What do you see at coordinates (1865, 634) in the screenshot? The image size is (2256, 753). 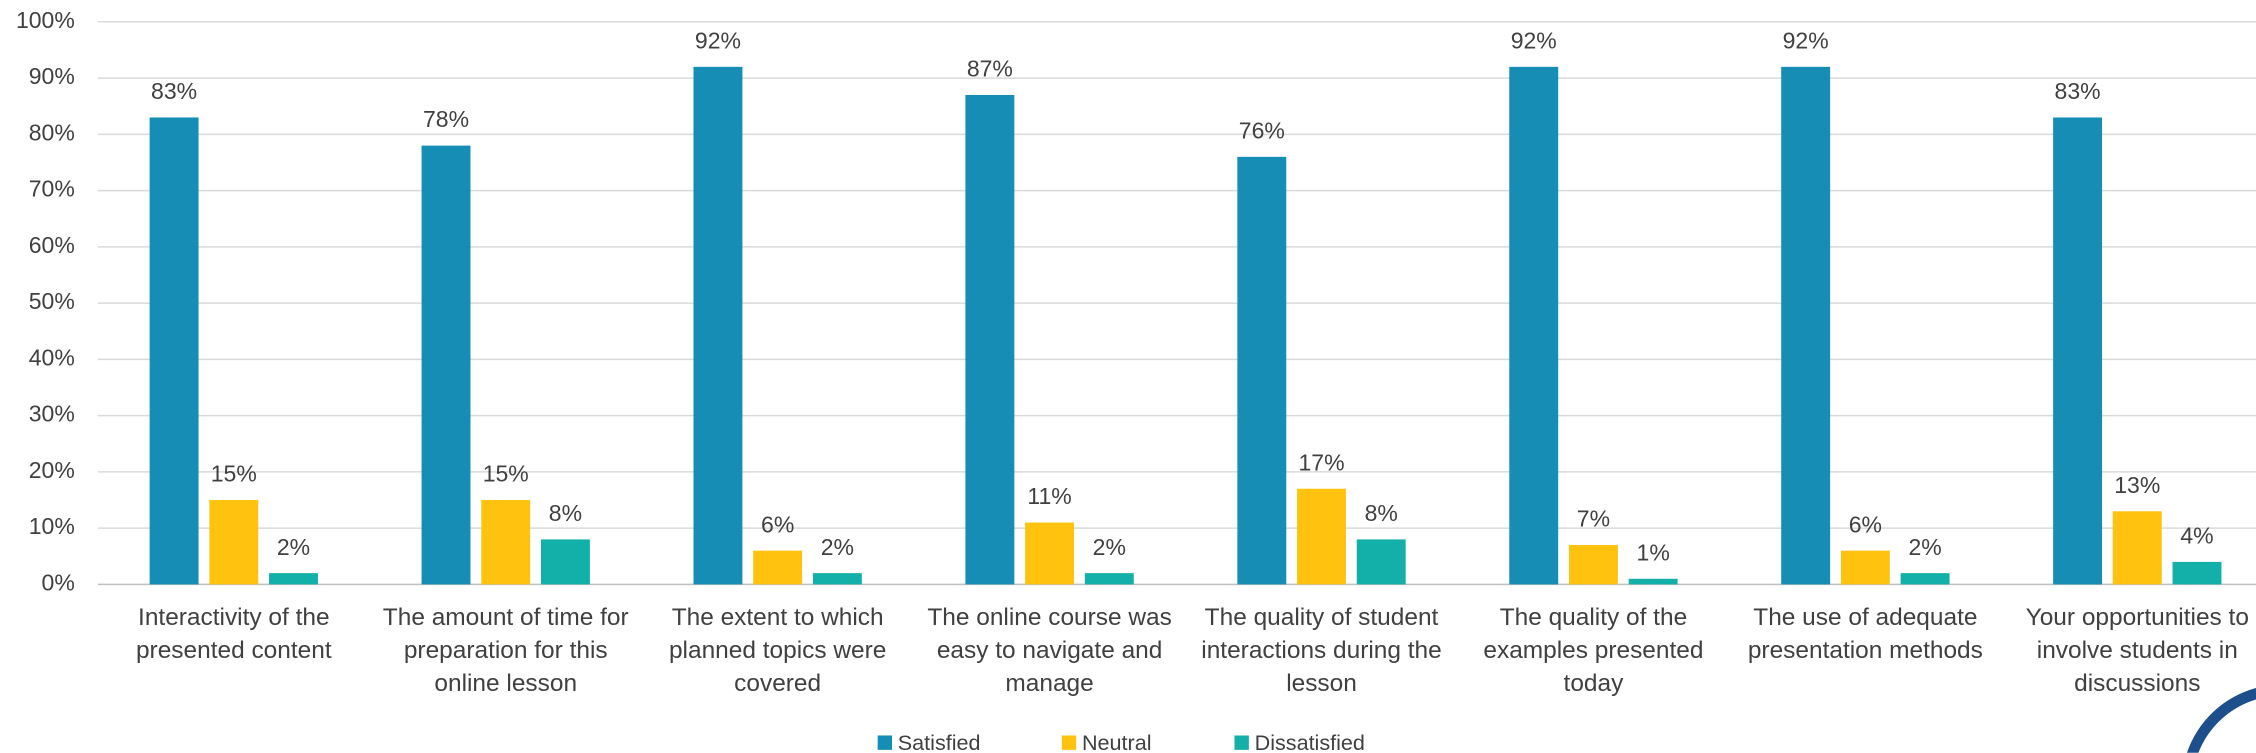 I see `x-tick-label: The use of adequate presentation methods` at bounding box center [1865, 634].